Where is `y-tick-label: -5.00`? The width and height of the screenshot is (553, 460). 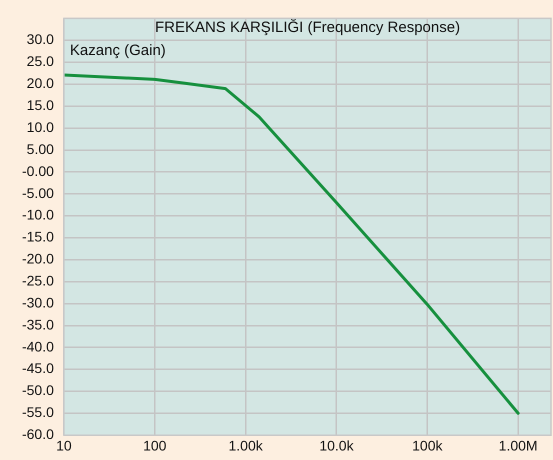
y-tick-label: -5.00 is located at coordinates (38, 192).